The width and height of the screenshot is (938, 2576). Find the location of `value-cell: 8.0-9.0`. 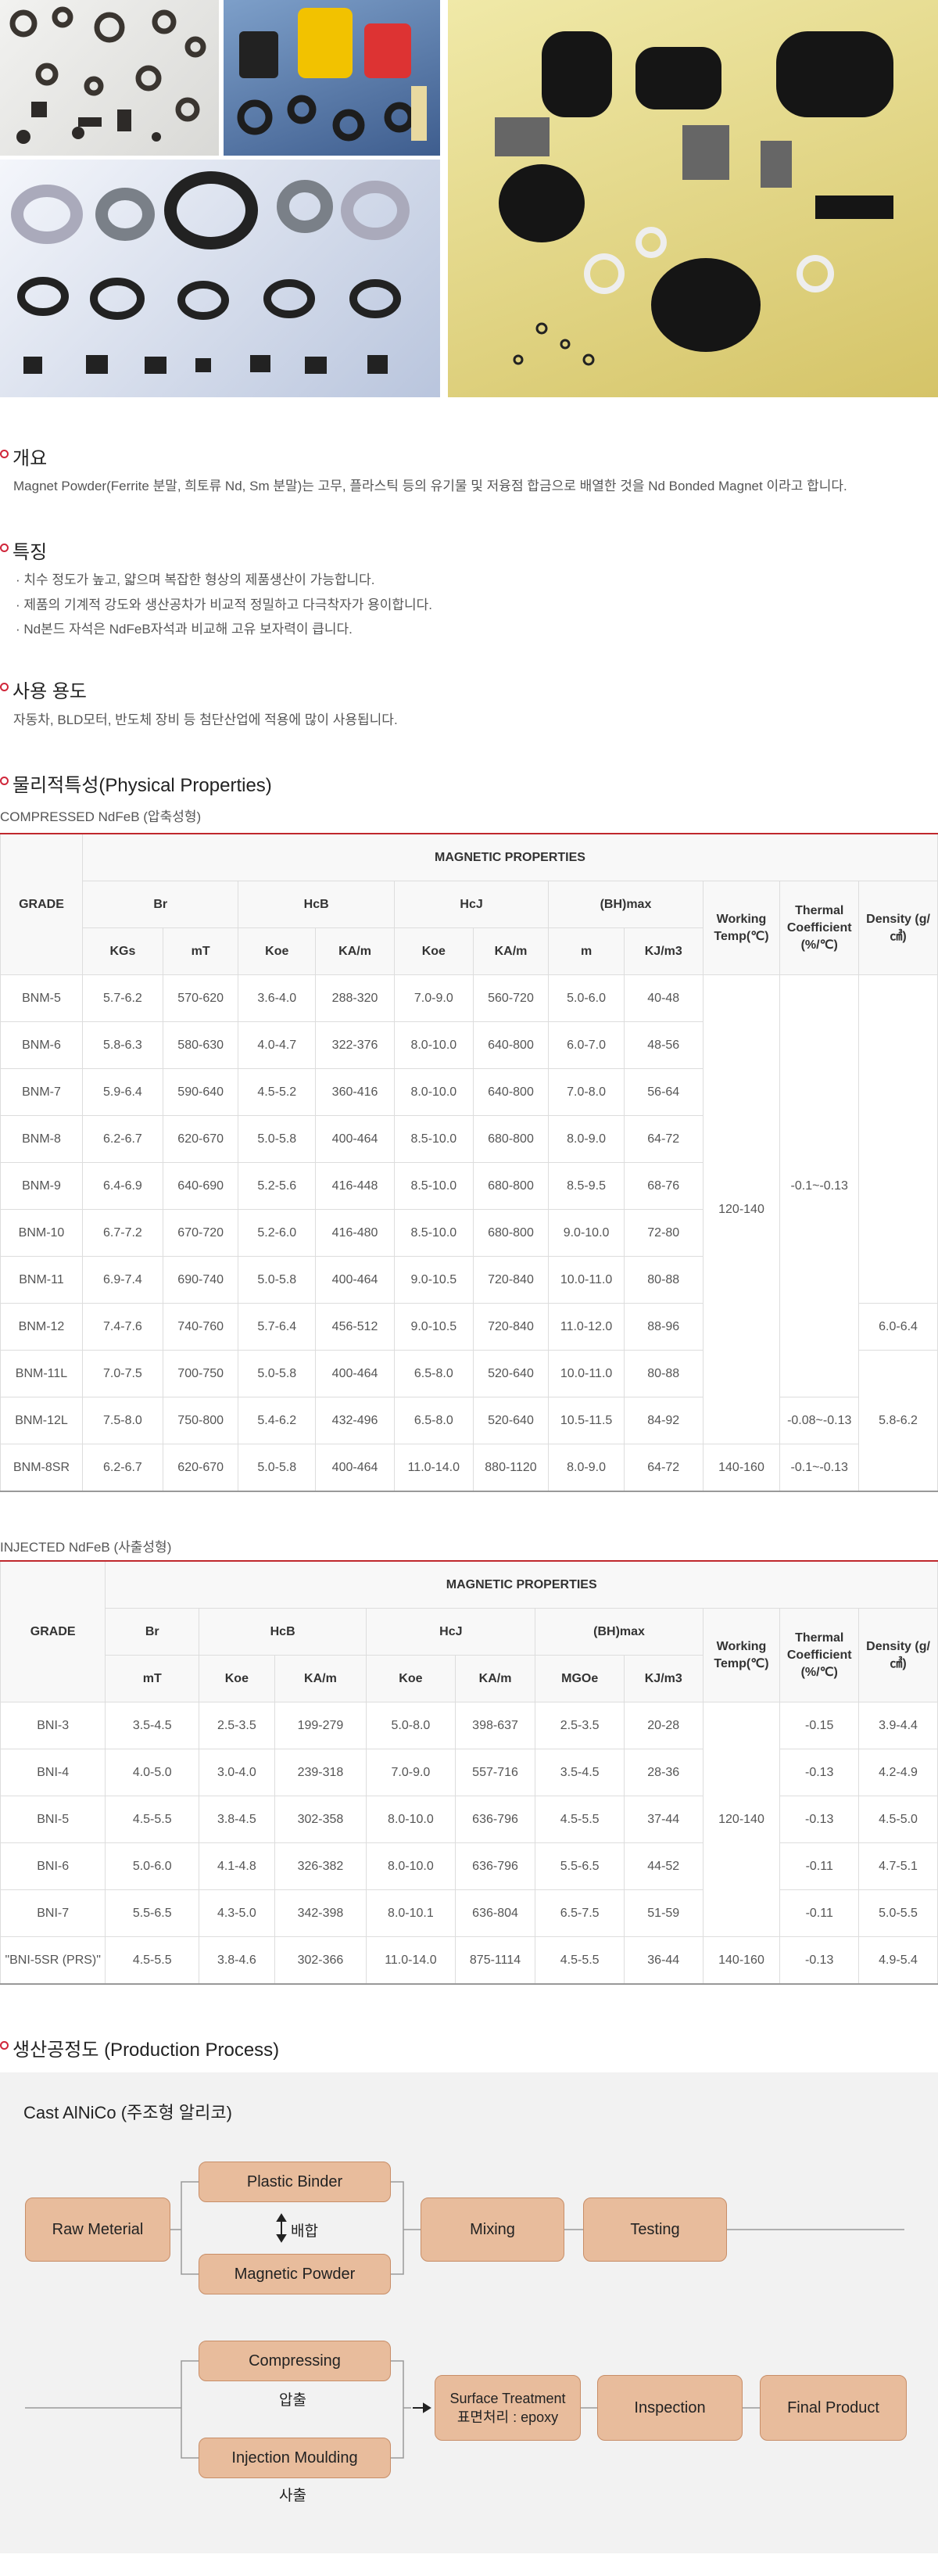

value-cell: 8.0-9.0 is located at coordinates (586, 1139).